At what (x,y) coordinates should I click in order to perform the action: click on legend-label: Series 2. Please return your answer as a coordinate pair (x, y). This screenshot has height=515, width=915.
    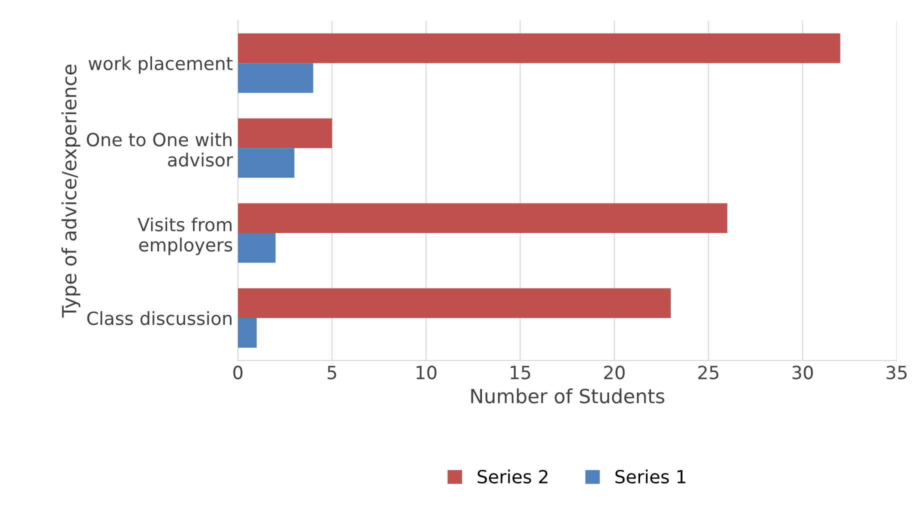
    Looking at the image, I should click on (513, 477).